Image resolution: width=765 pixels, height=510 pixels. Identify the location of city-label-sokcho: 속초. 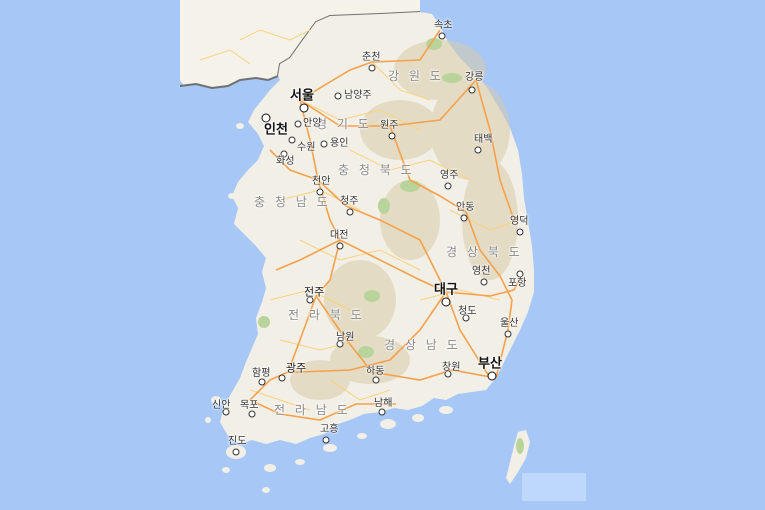
(443, 25).